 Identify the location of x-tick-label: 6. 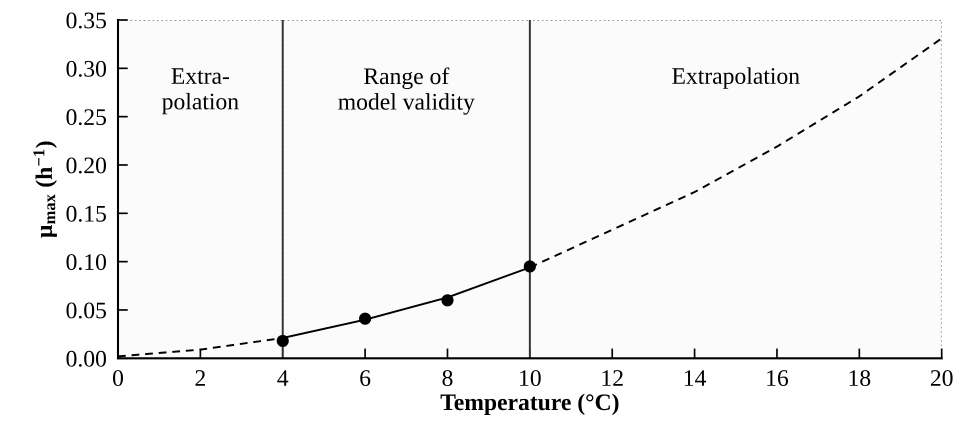
(365, 378).